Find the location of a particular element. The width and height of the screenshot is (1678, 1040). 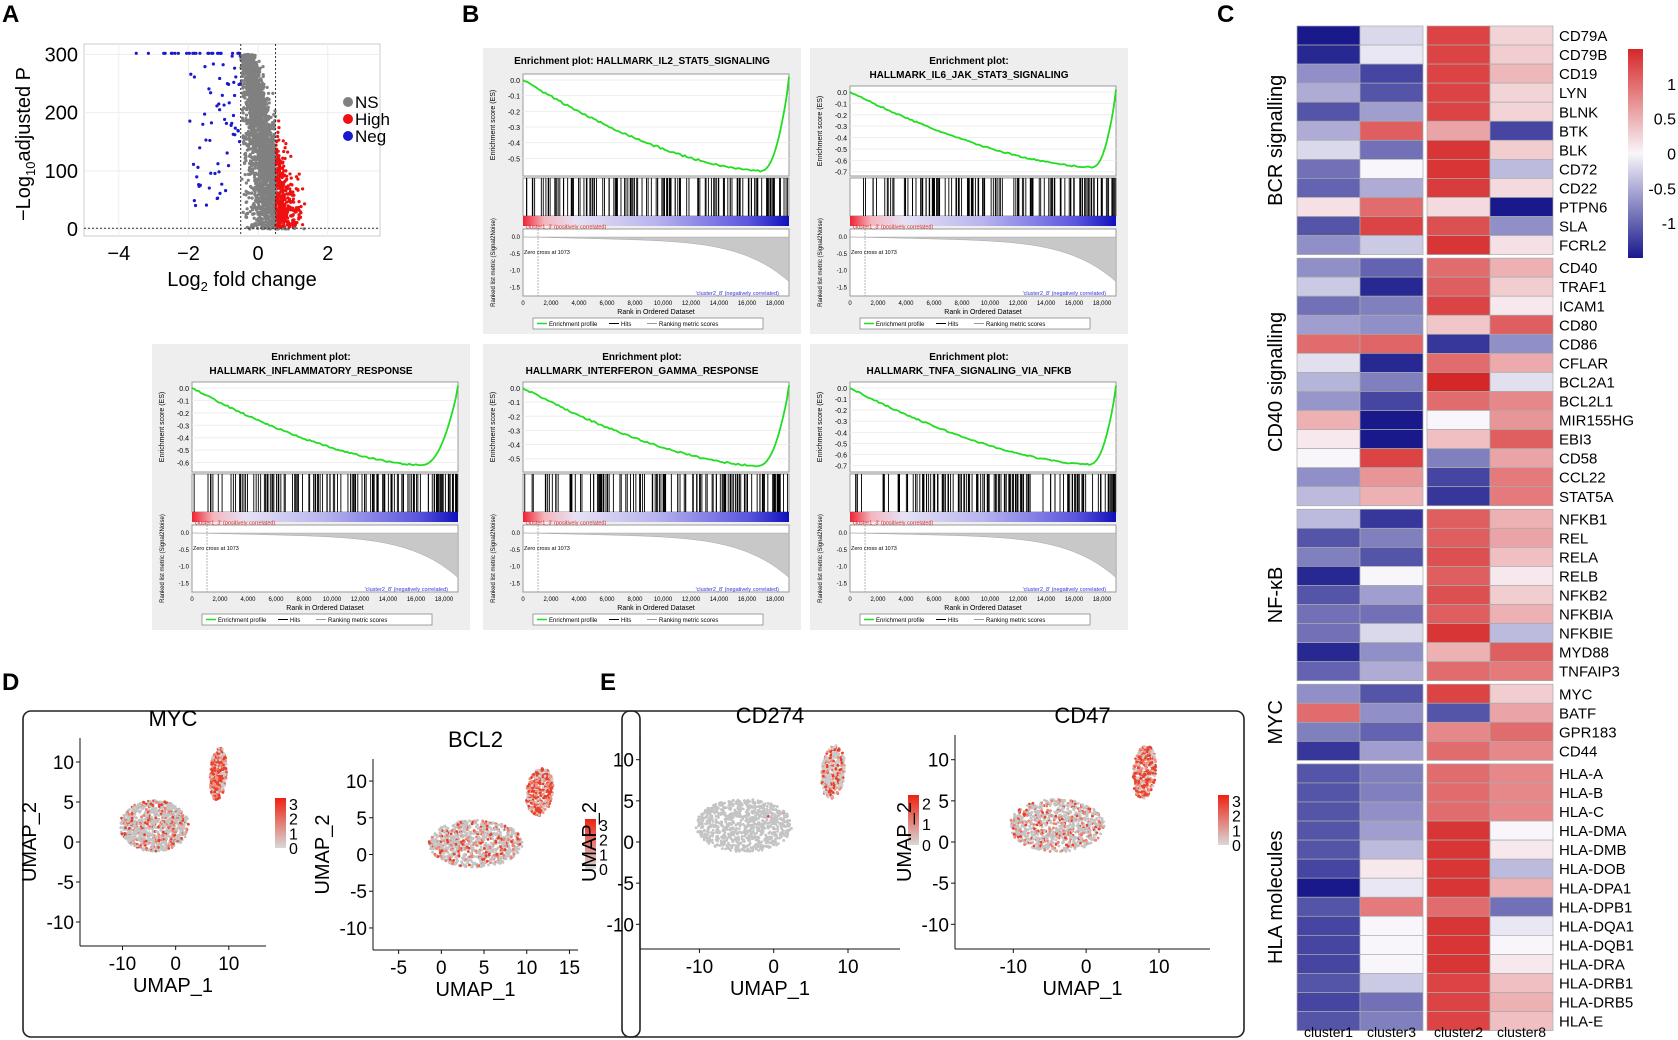

gene-label: CD86 is located at coordinates (1578, 344).